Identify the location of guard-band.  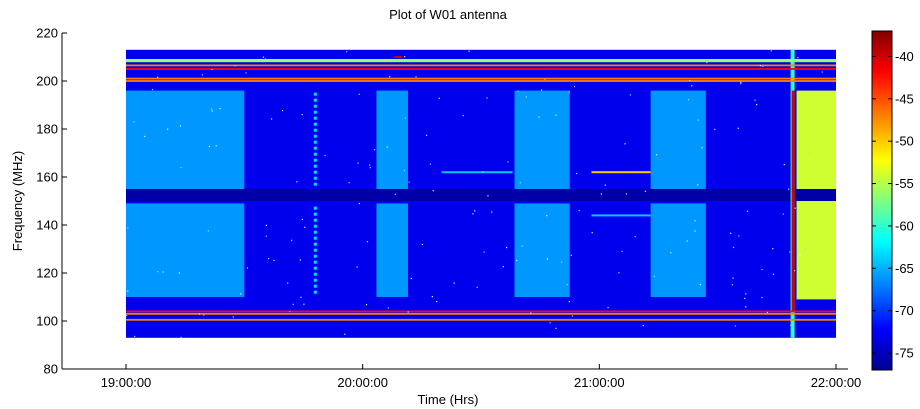
(481, 195).